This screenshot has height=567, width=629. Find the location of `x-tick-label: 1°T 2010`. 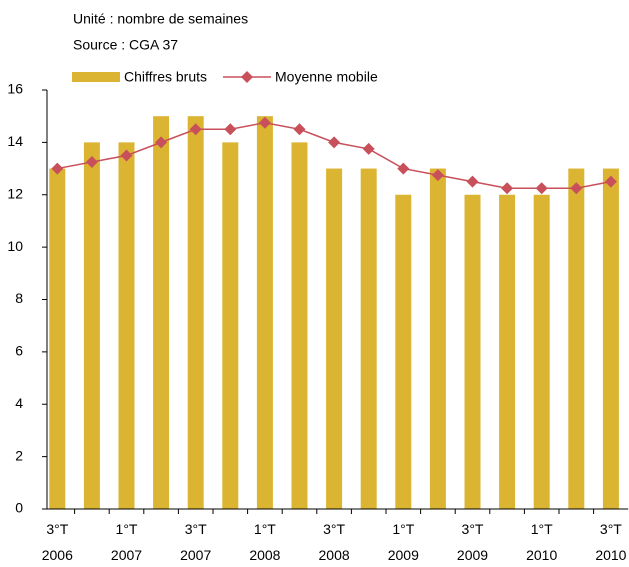

x-tick-label: 1°T 2010 is located at coordinates (541, 542).